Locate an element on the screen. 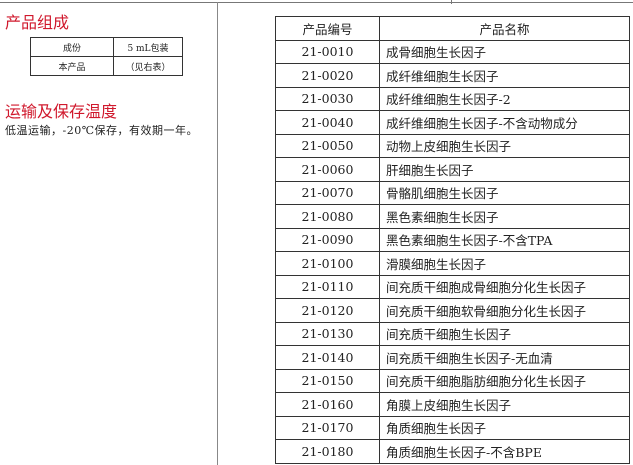  product-code: 21-0050 is located at coordinates (327, 145).